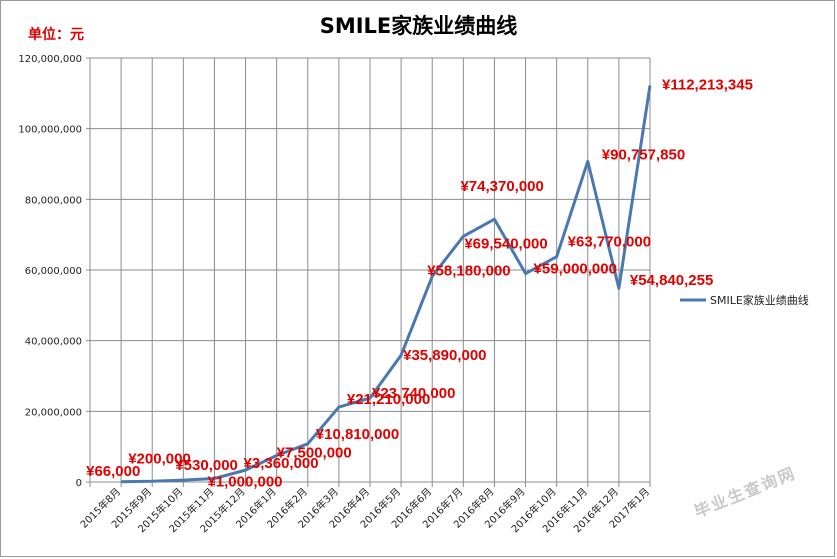  Describe the element at coordinates (281, 463) in the screenshot. I see `data-label: ¥3,360,000` at that location.